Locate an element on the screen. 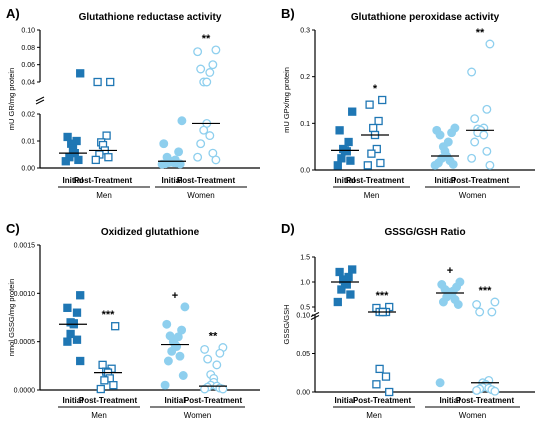 This screenshot has width=550, height=426. y-tick-label: 0.0005 is located at coordinates (25, 342).